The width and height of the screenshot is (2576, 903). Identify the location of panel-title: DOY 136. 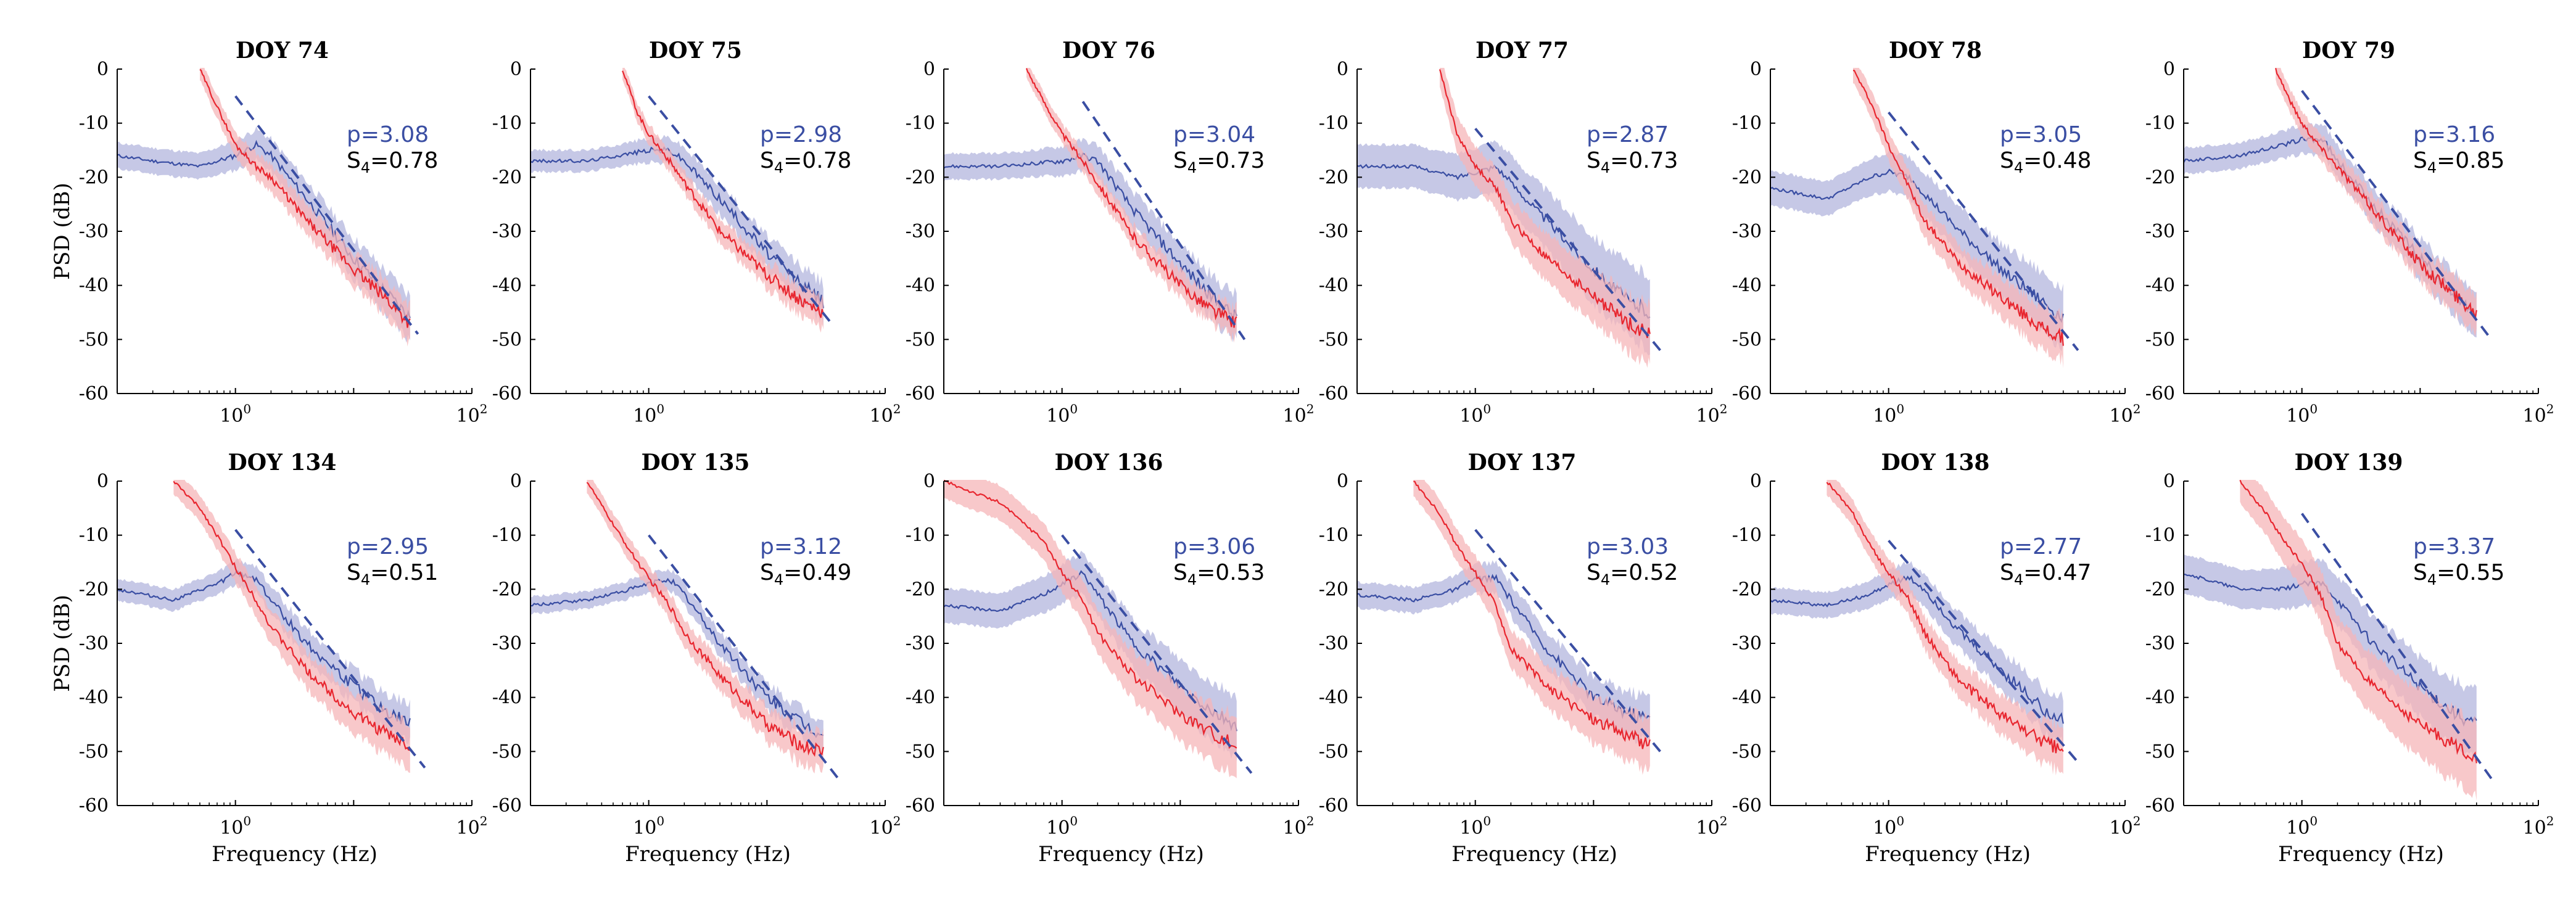
(1109, 463).